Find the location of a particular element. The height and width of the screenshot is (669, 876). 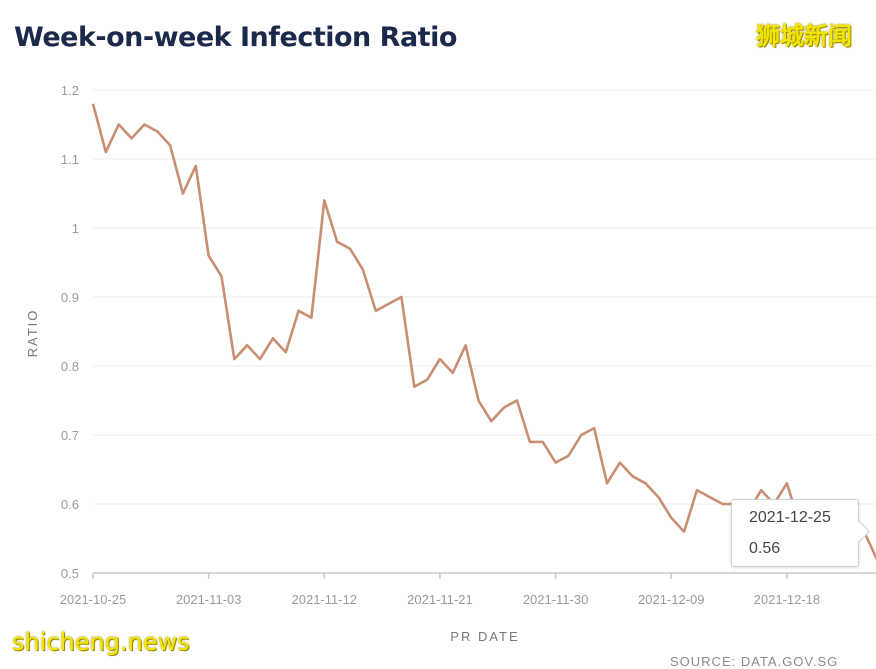

x-tick-label: 2021-11-12 is located at coordinates (325, 599).